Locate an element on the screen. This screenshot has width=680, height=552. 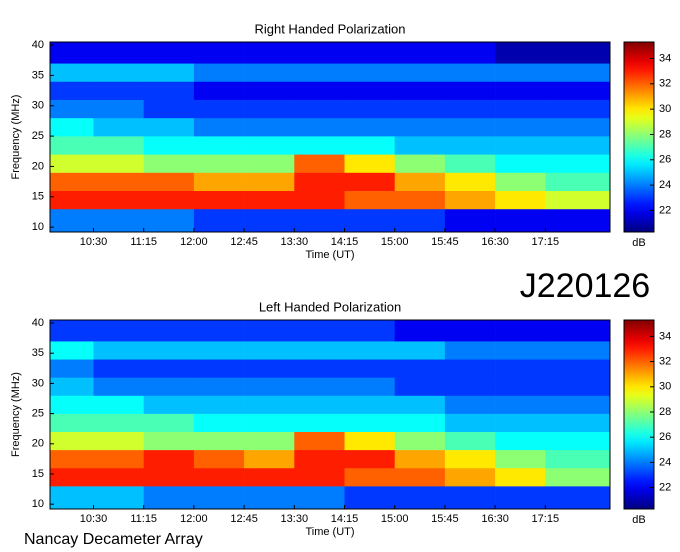
x-tick-label: 14:15 is located at coordinates (345, 519).